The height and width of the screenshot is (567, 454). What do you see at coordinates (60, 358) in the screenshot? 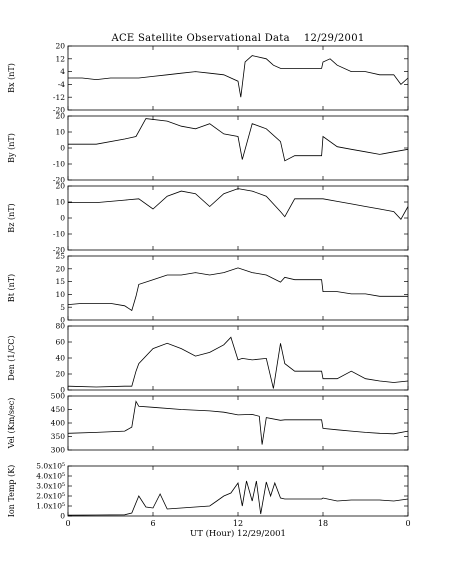
I see `y-tick-label: 40` at bounding box center [60, 358].